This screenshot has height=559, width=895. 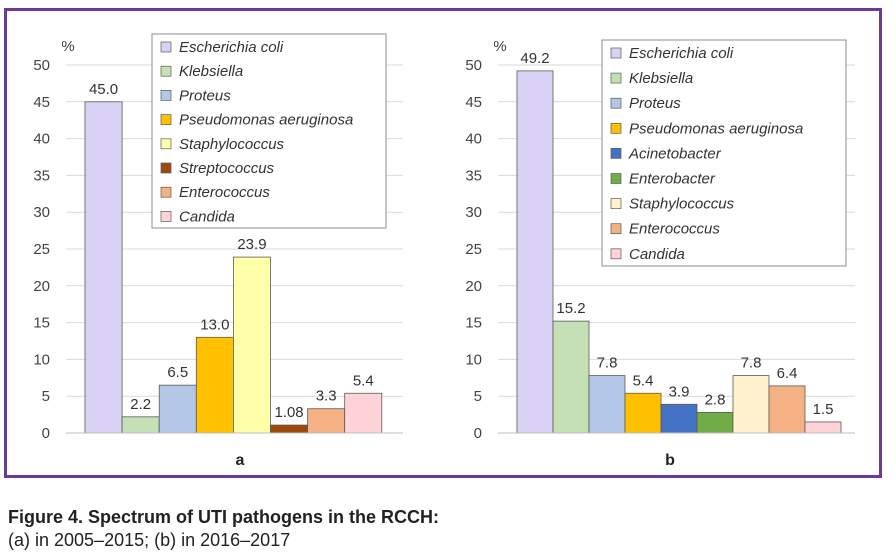 What do you see at coordinates (679, 418) in the screenshot?
I see `bar-acinetobacter` at bounding box center [679, 418].